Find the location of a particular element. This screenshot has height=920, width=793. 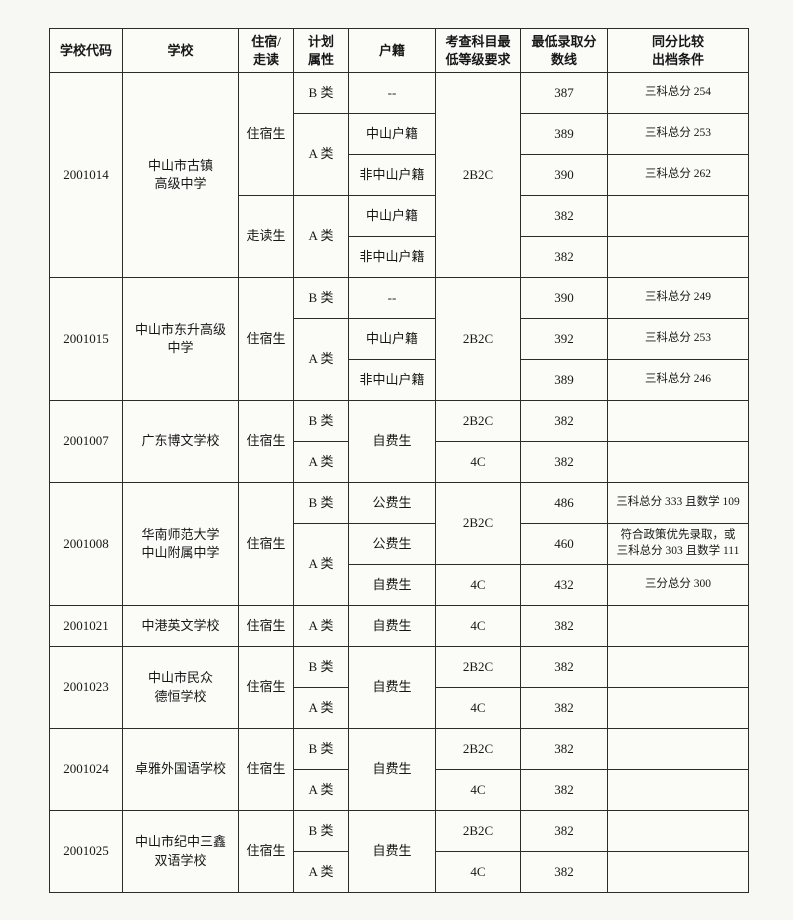

table-row: A 类公费生 460 符合政策优先录取，或 三科总分 303 且数学 111 is located at coordinates (399, 564).